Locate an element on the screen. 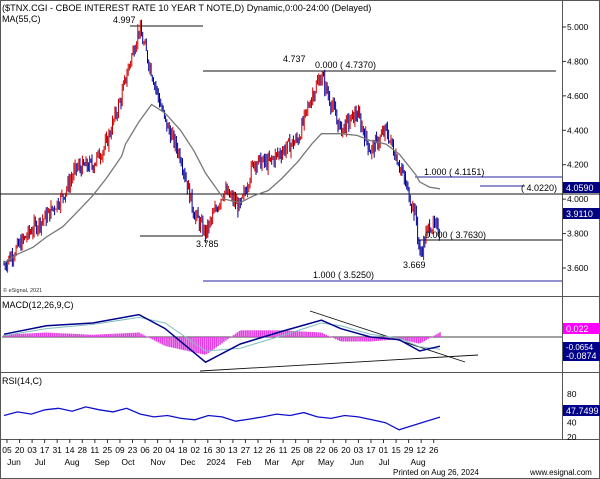 This screenshot has width=600, height=479. annotation-3785: 3.785 is located at coordinates (207, 244).